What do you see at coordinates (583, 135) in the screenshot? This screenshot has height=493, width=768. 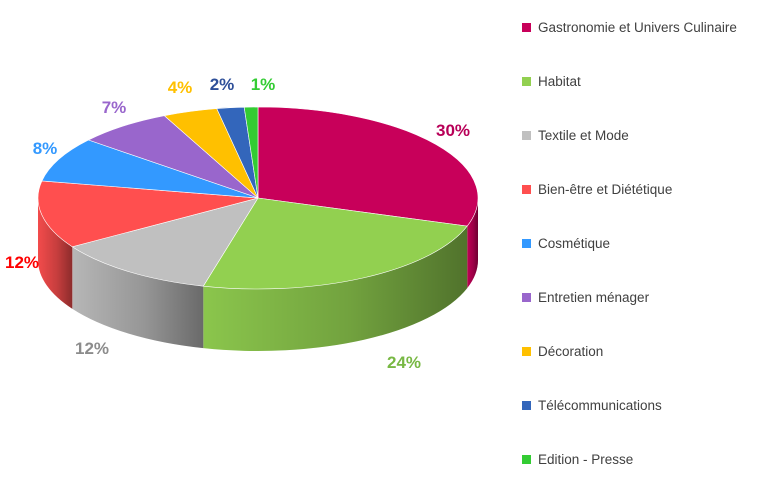 I see `legend-label: Textile et Mode` at bounding box center [583, 135].